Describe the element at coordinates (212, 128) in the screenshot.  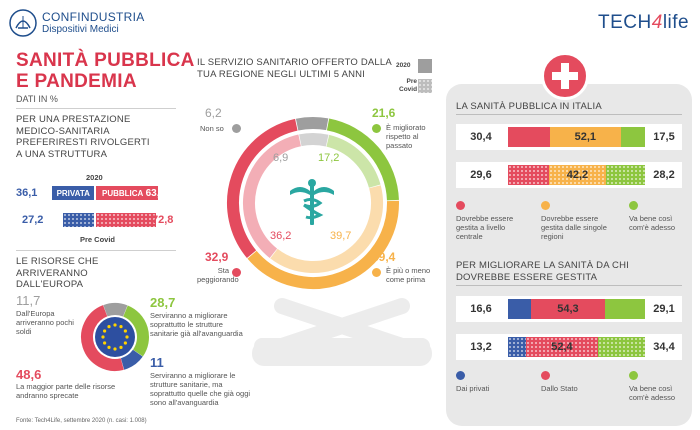
I see `service-nonso-label: Non so` at that location.